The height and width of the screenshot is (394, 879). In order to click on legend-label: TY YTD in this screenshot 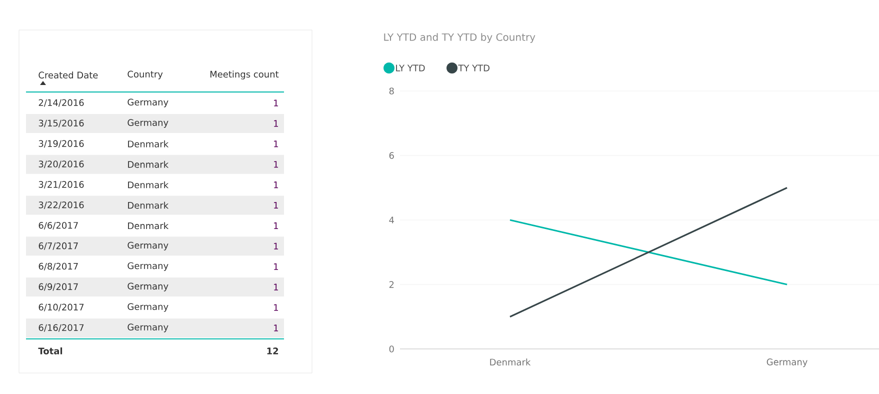, I will do `click(474, 68)`.